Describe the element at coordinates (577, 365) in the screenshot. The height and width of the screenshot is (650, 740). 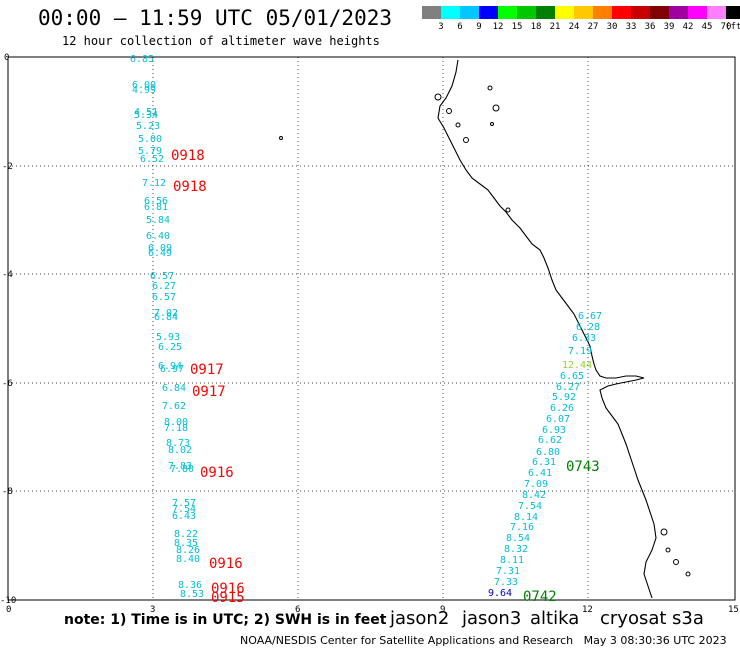
I see `wave-height-label: 12.44` at that location.